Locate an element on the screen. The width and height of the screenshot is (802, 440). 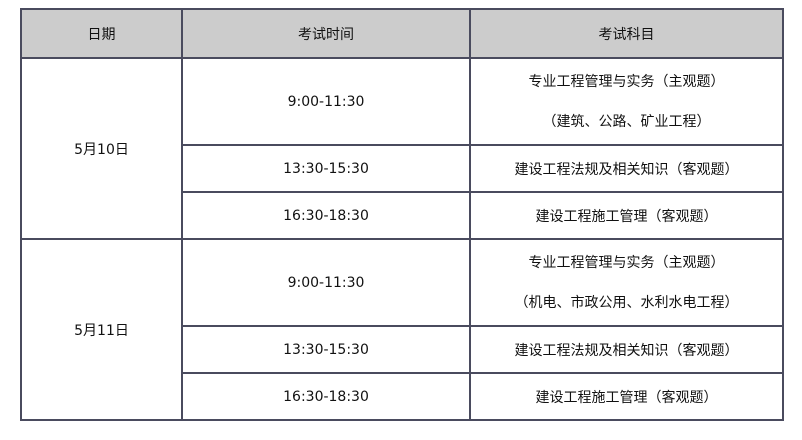
date-cell: 5月10日 is located at coordinates (101, 148).